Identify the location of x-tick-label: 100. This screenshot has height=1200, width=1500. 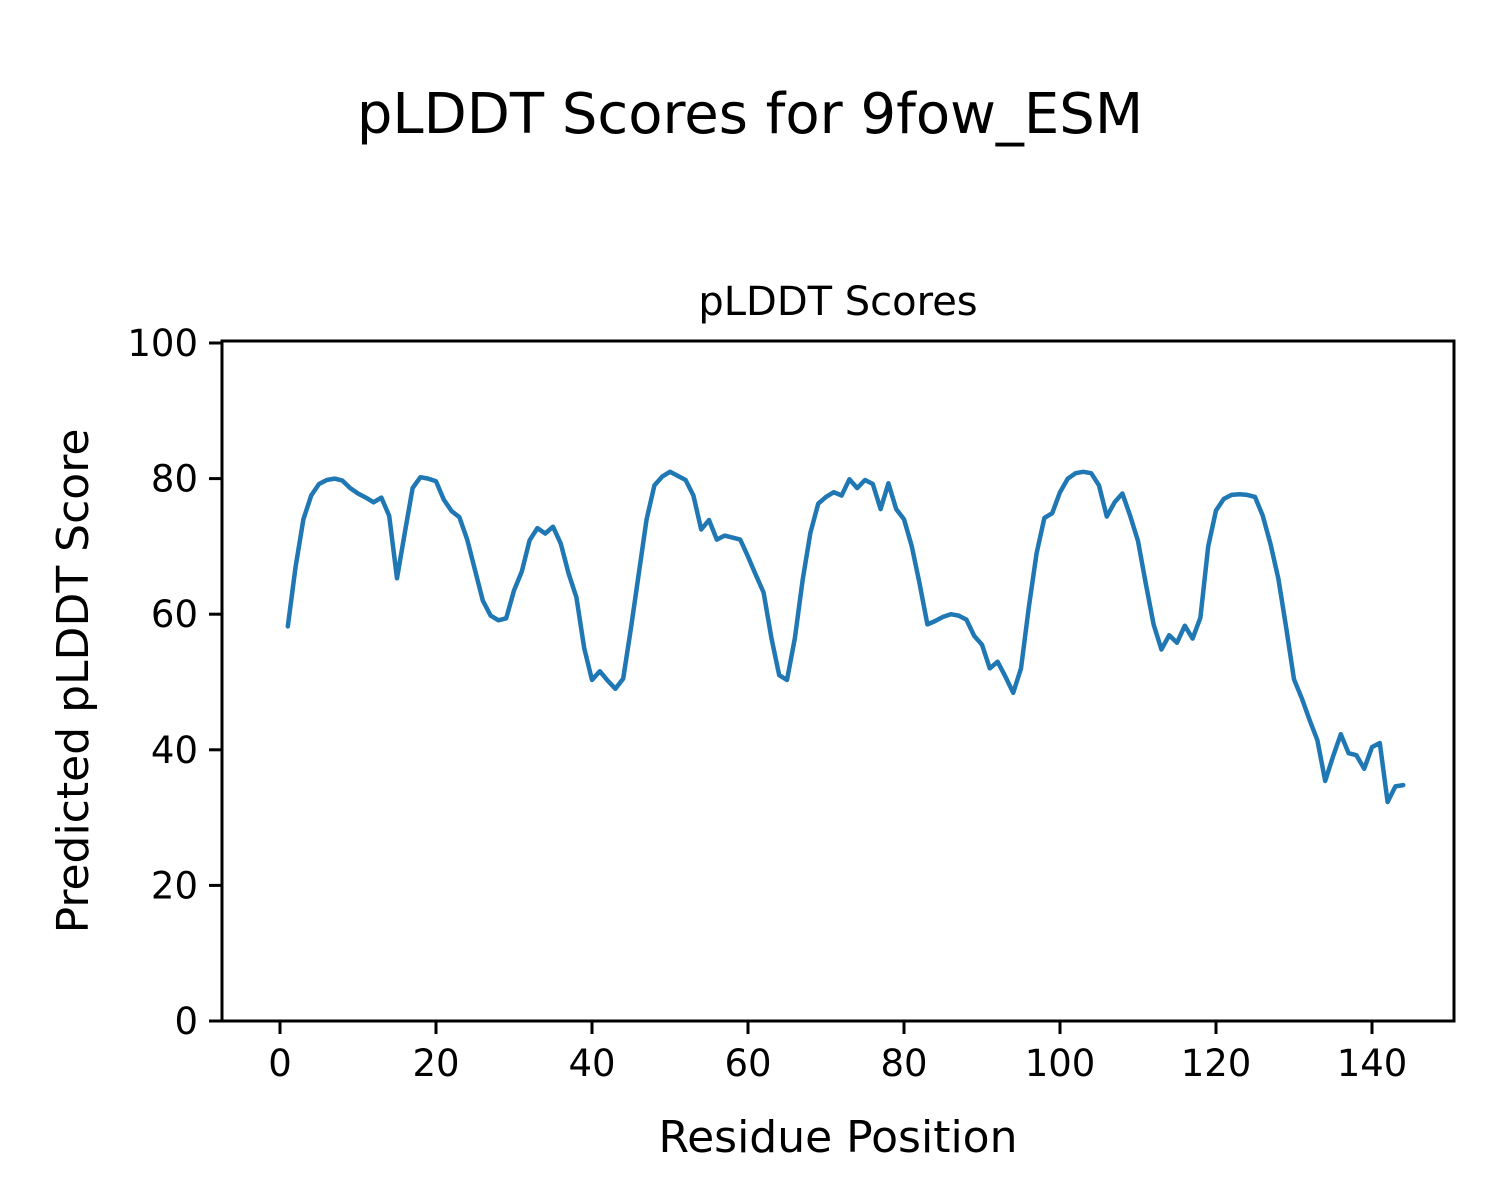
(1060, 1063).